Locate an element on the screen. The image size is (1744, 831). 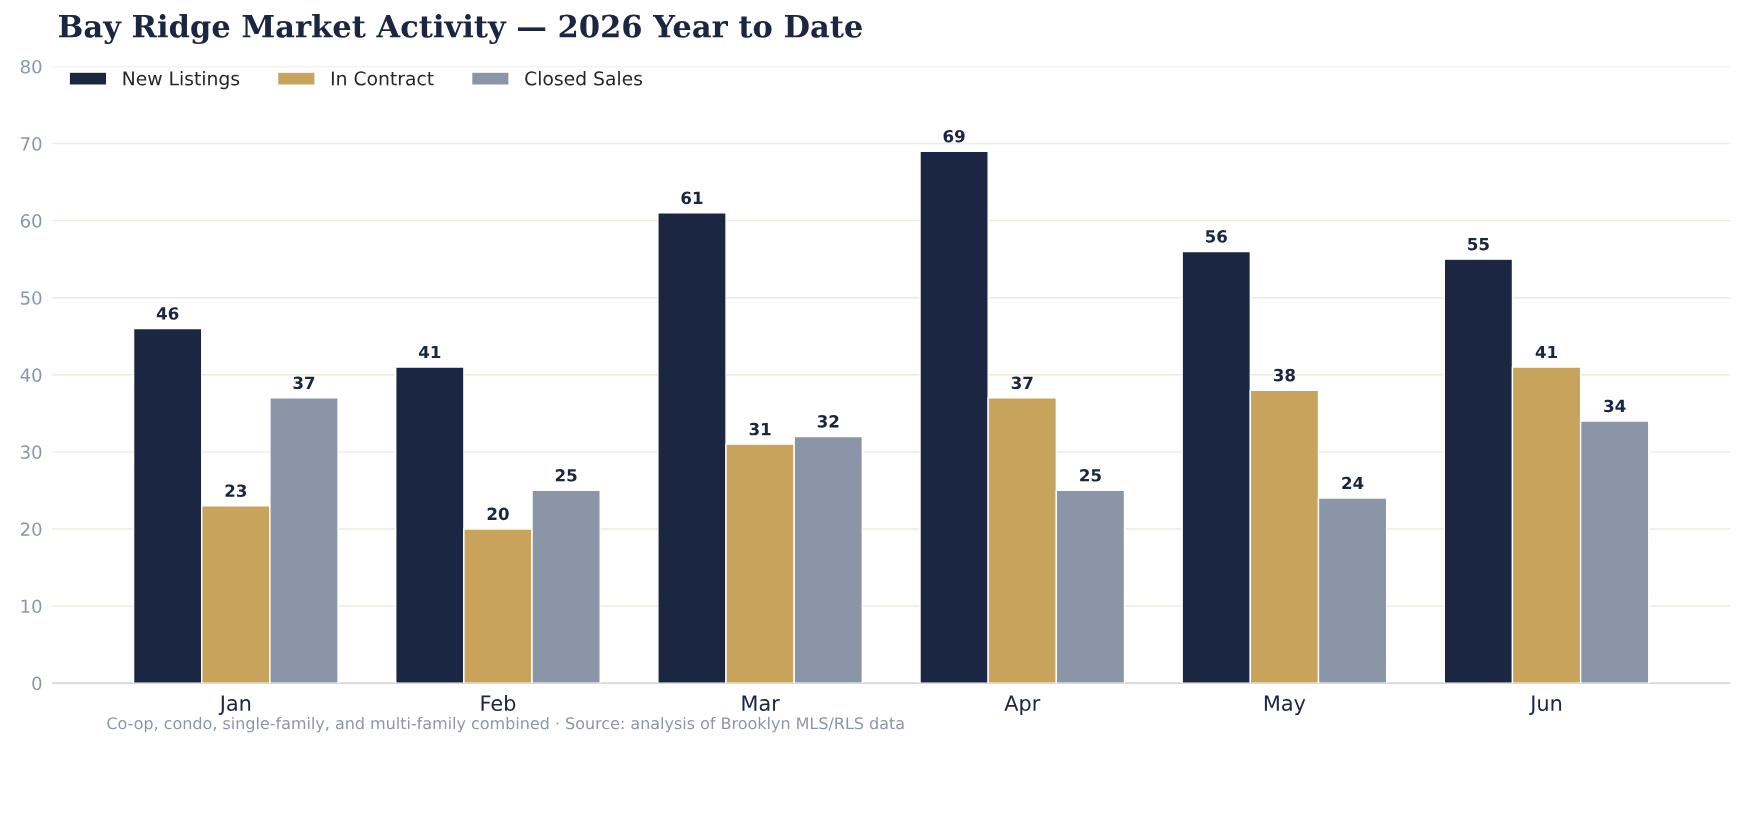
x-tick-label: Mar is located at coordinates (761, 703).